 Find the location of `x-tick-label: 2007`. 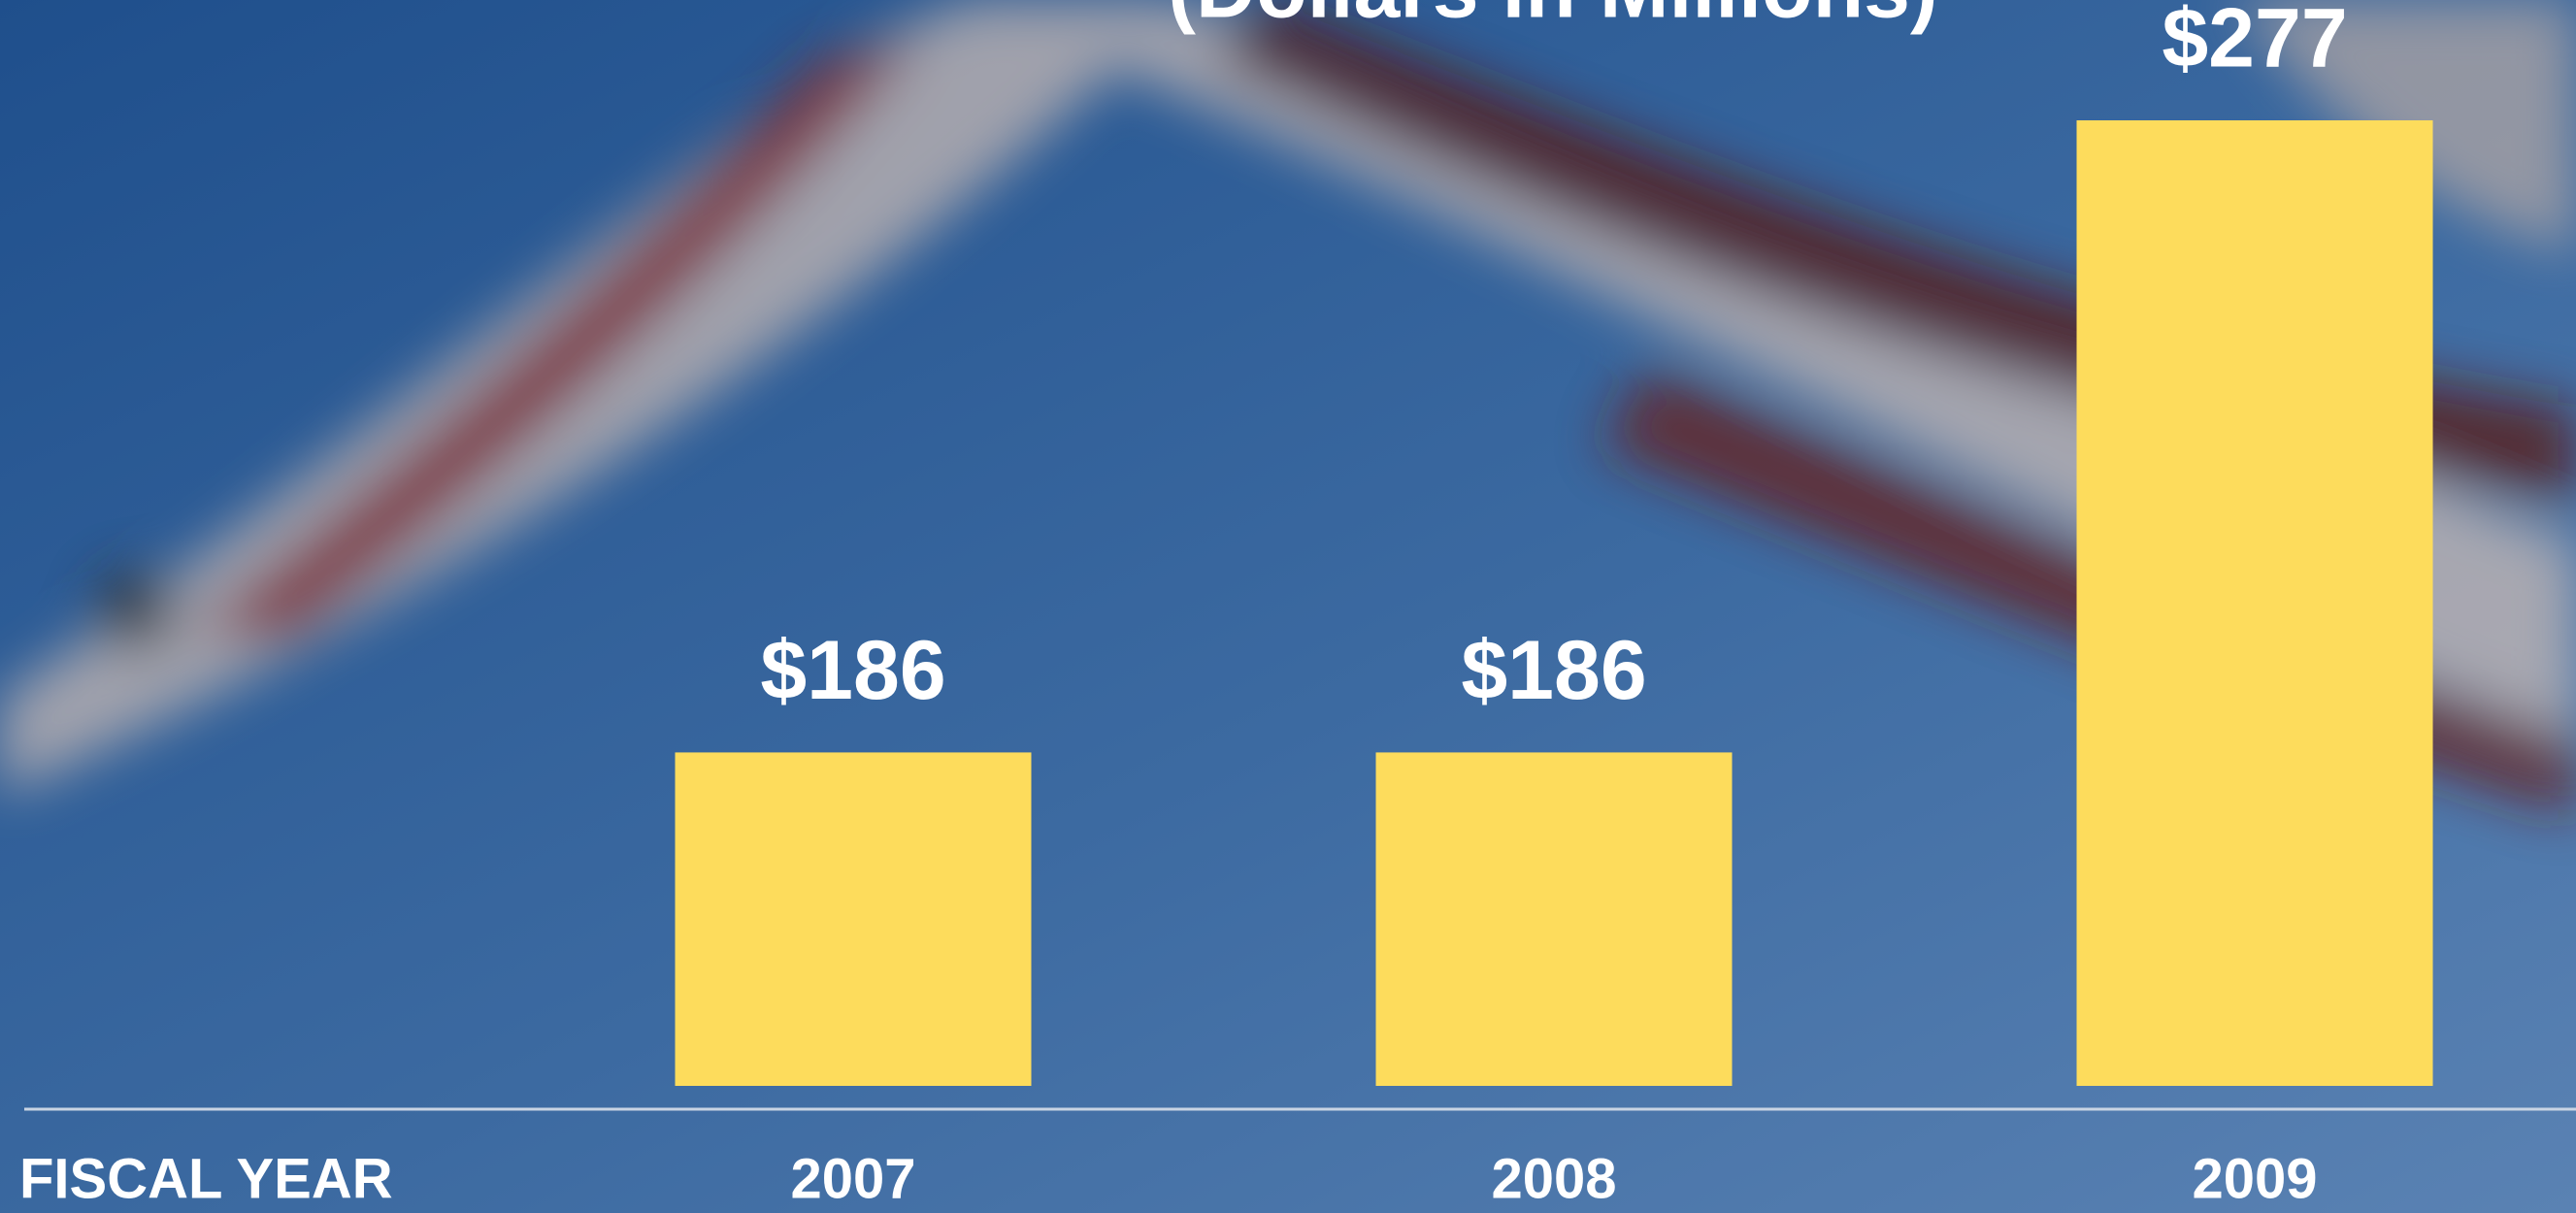

x-tick-label: 2007 is located at coordinates (852, 1178).